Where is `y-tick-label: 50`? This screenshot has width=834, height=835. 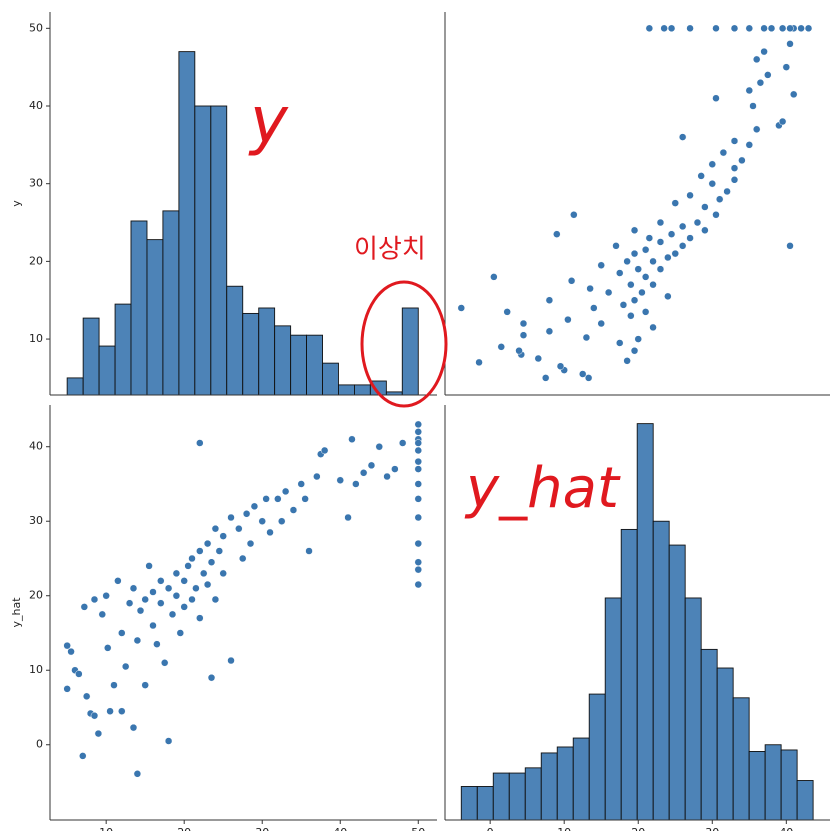 y-tick-label: 50 is located at coordinates (36, 27).